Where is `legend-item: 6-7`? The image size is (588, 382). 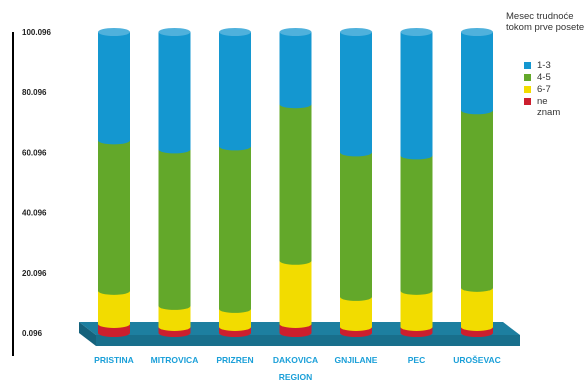 legend-item: 6-7 is located at coordinates (545, 89).